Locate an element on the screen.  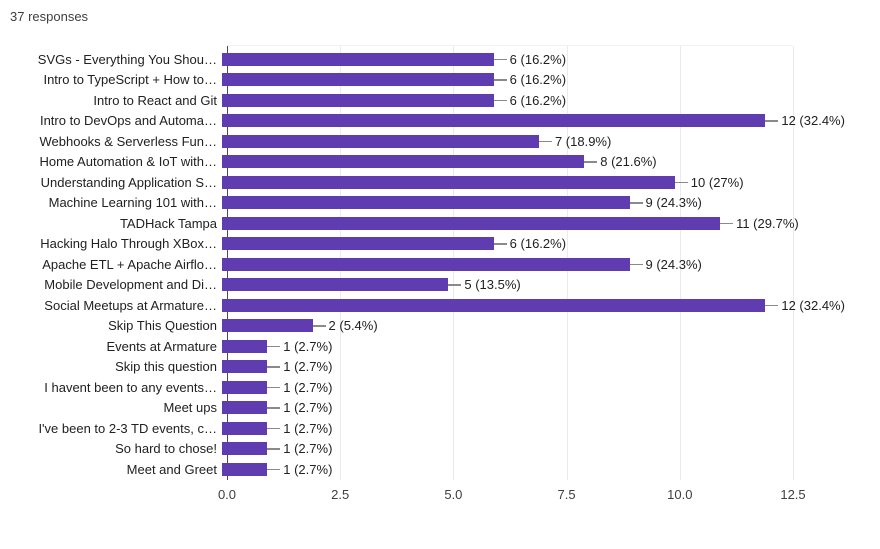
value-label: 11 (29.7%) is located at coordinates (767, 223).